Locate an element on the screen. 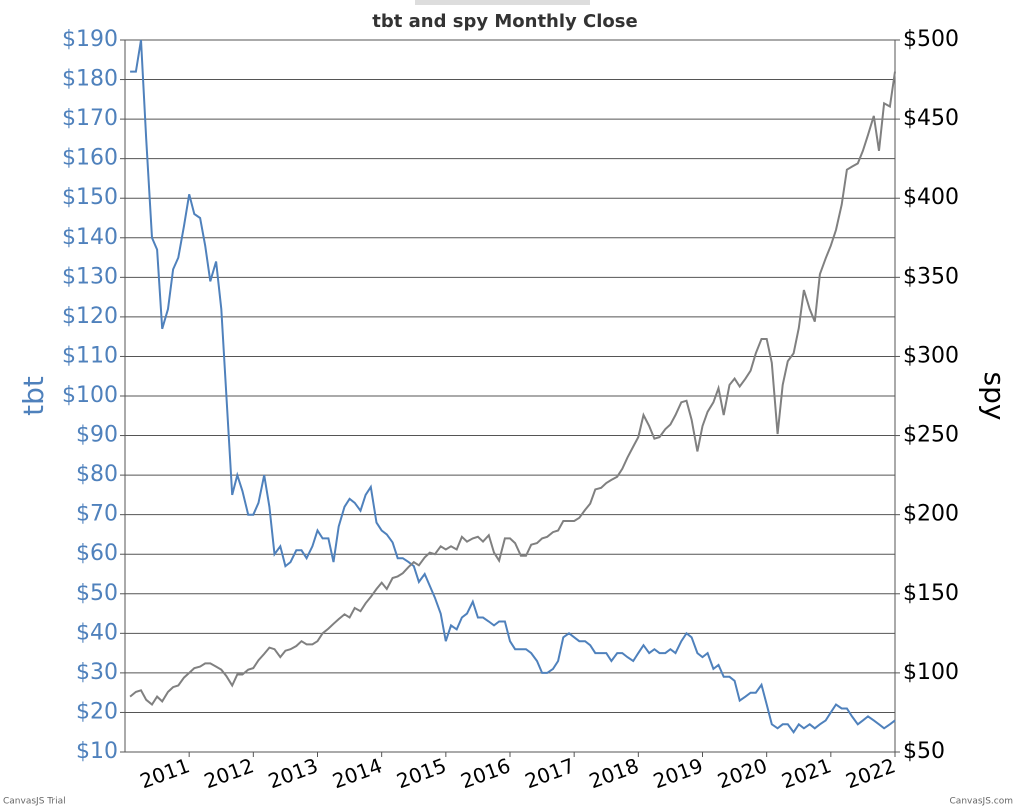  y2-tick-label: $100 is located at coordinates (931, 672).